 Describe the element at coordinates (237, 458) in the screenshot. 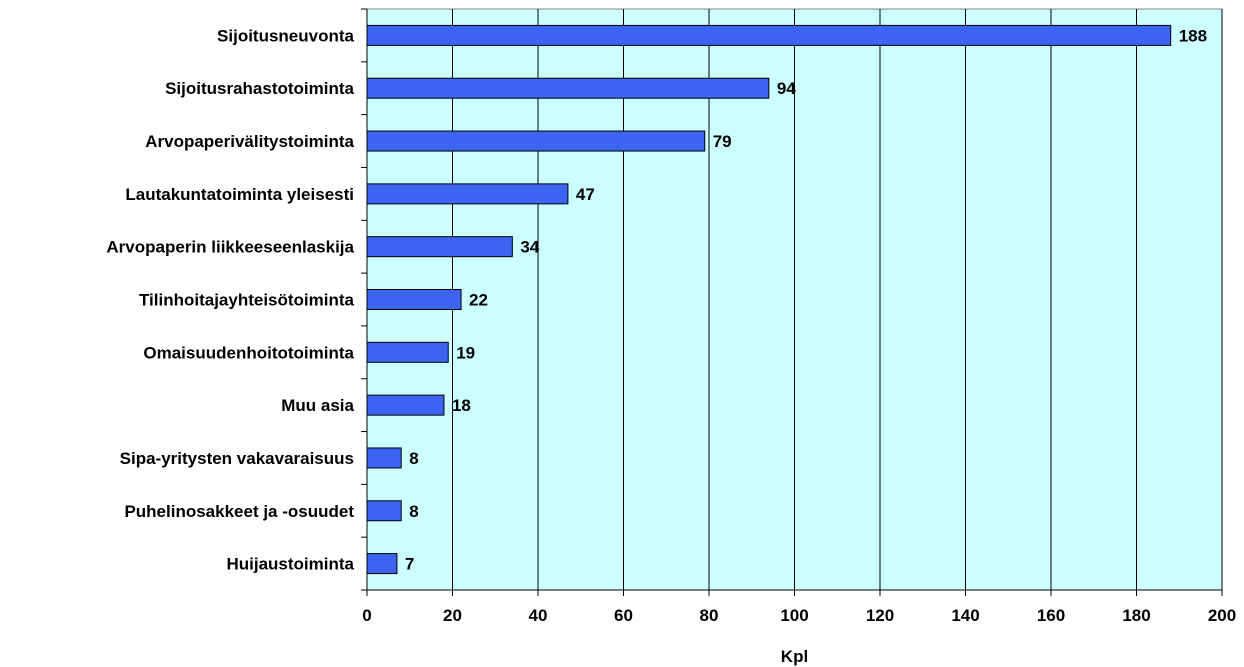

I see `category-label-8: Sipa-yritysten vakavaraisuus` at that location.